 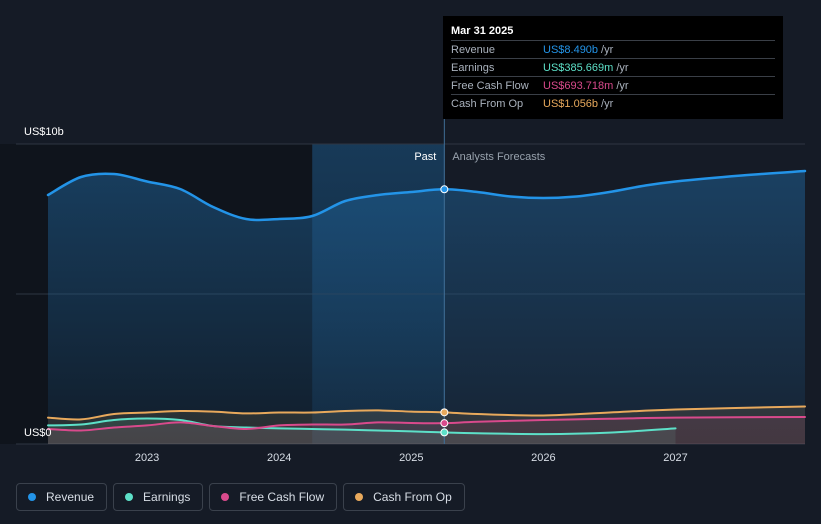 I want to click on cash-from-op-marker, so click(x=444, y=412).